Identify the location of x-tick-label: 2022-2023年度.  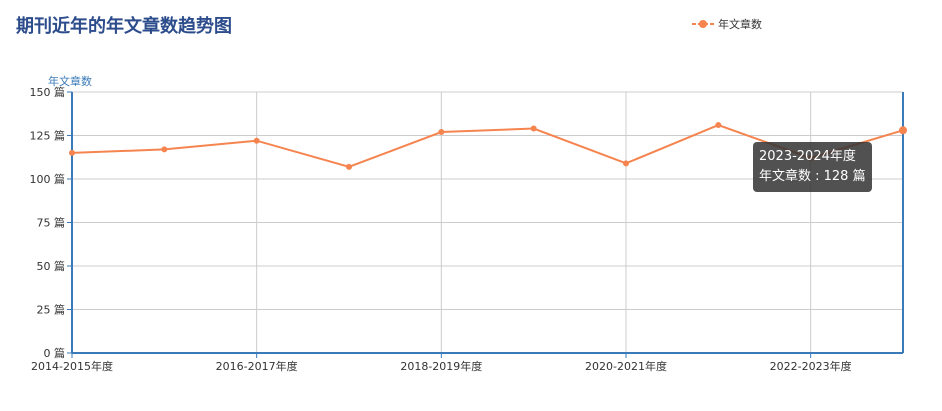
(811, 366).